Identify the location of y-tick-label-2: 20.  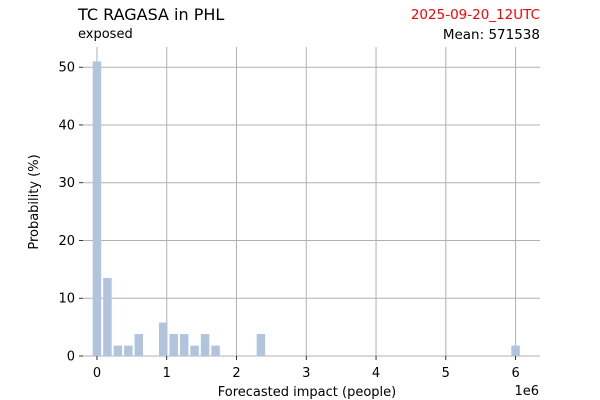
(66, 241).